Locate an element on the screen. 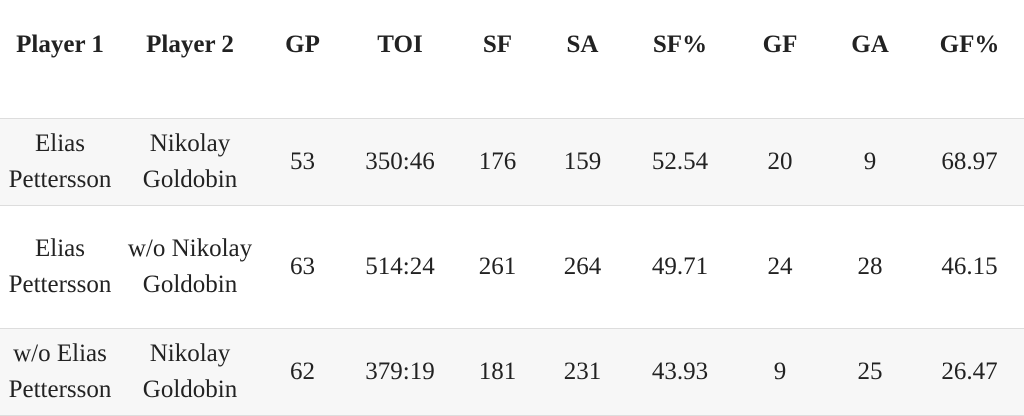 This screenshot has width=1024, height=416. header-cell: SF is located at coordinates (497, 59).